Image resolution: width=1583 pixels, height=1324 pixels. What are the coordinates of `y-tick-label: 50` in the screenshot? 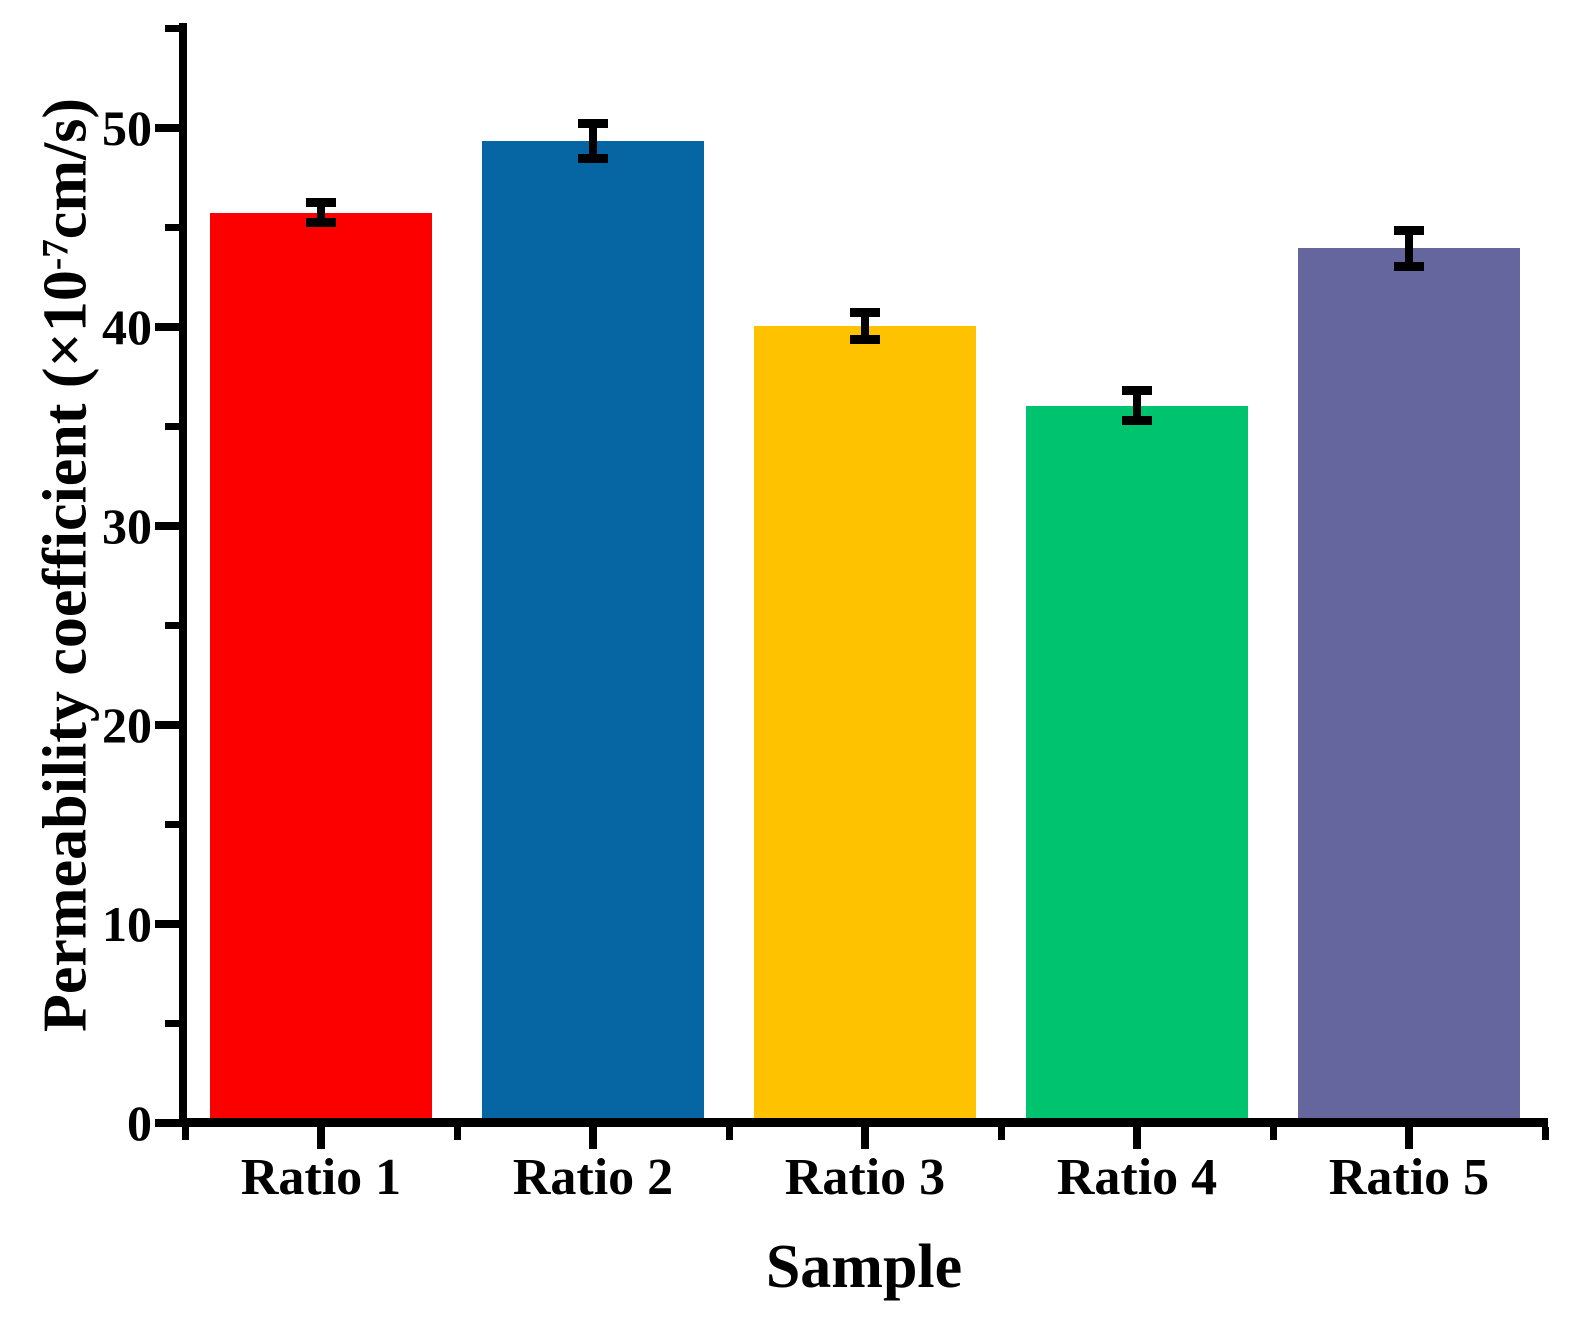 It's located at (127, 127).